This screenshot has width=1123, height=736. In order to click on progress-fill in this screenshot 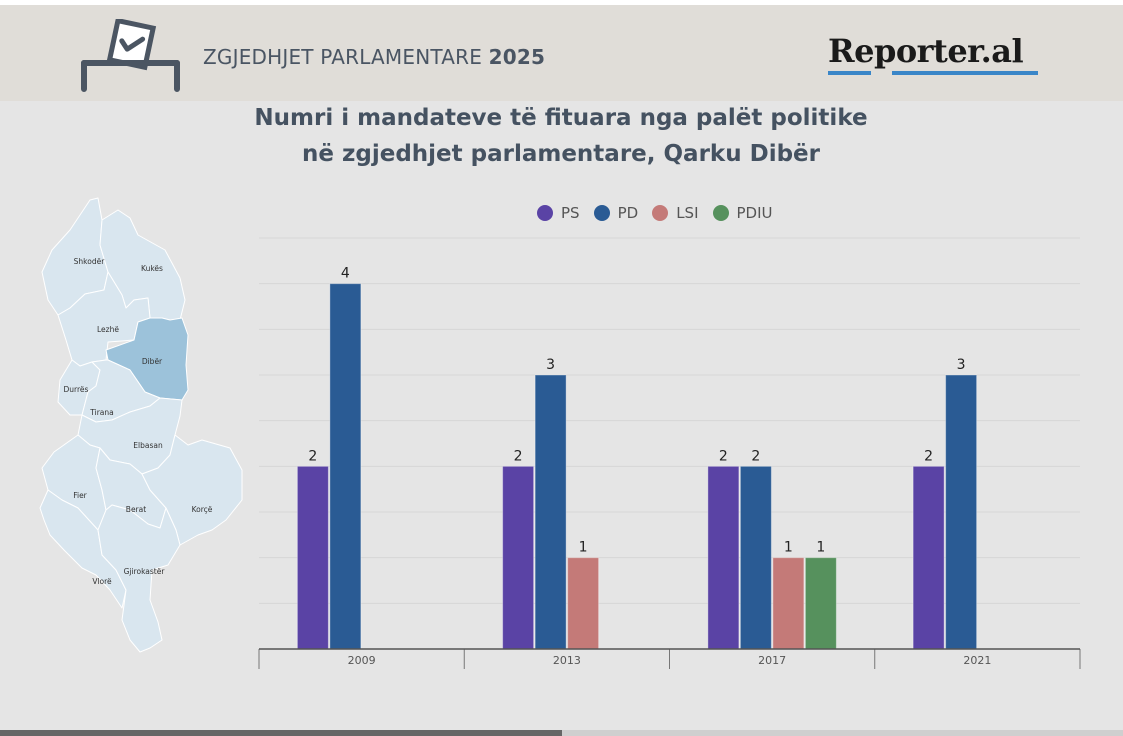, I will do `click(281, 733)`.